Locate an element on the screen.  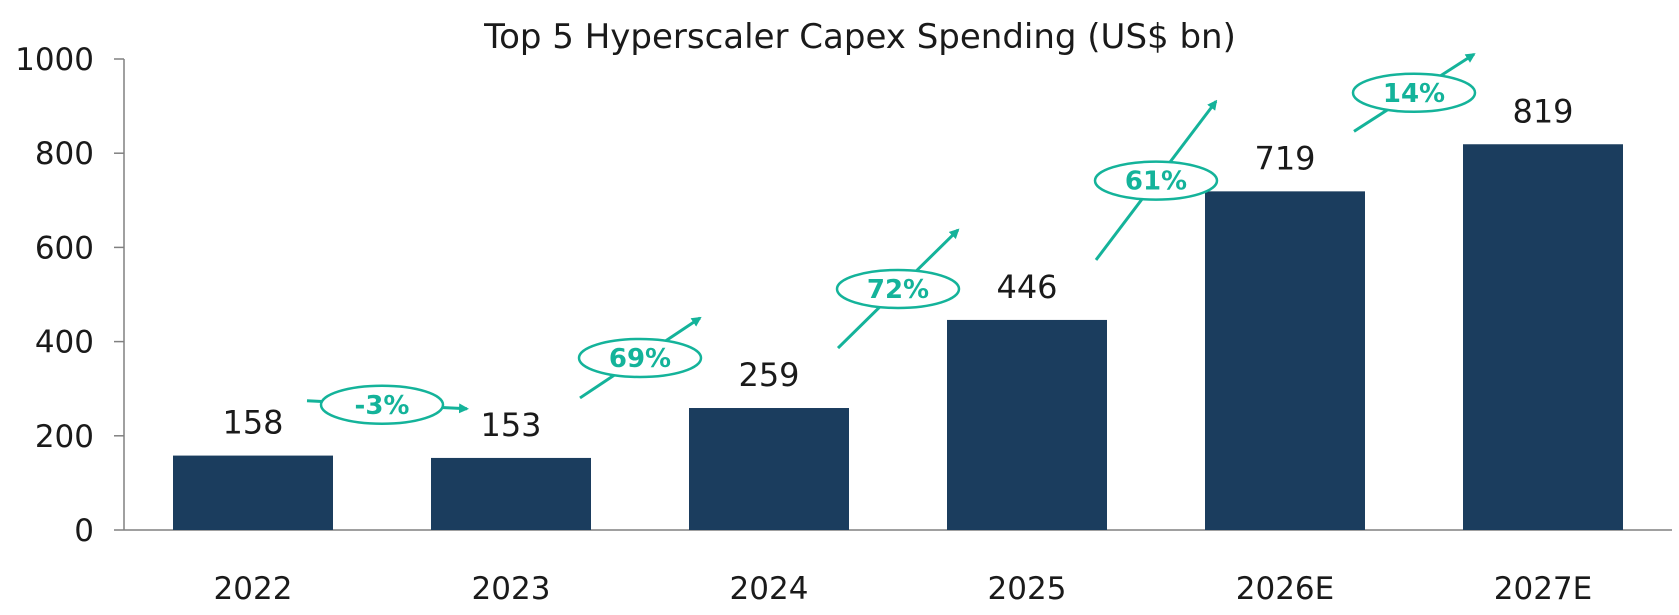
x-tick-label: 2027E is located at coordinates (1543, 589).